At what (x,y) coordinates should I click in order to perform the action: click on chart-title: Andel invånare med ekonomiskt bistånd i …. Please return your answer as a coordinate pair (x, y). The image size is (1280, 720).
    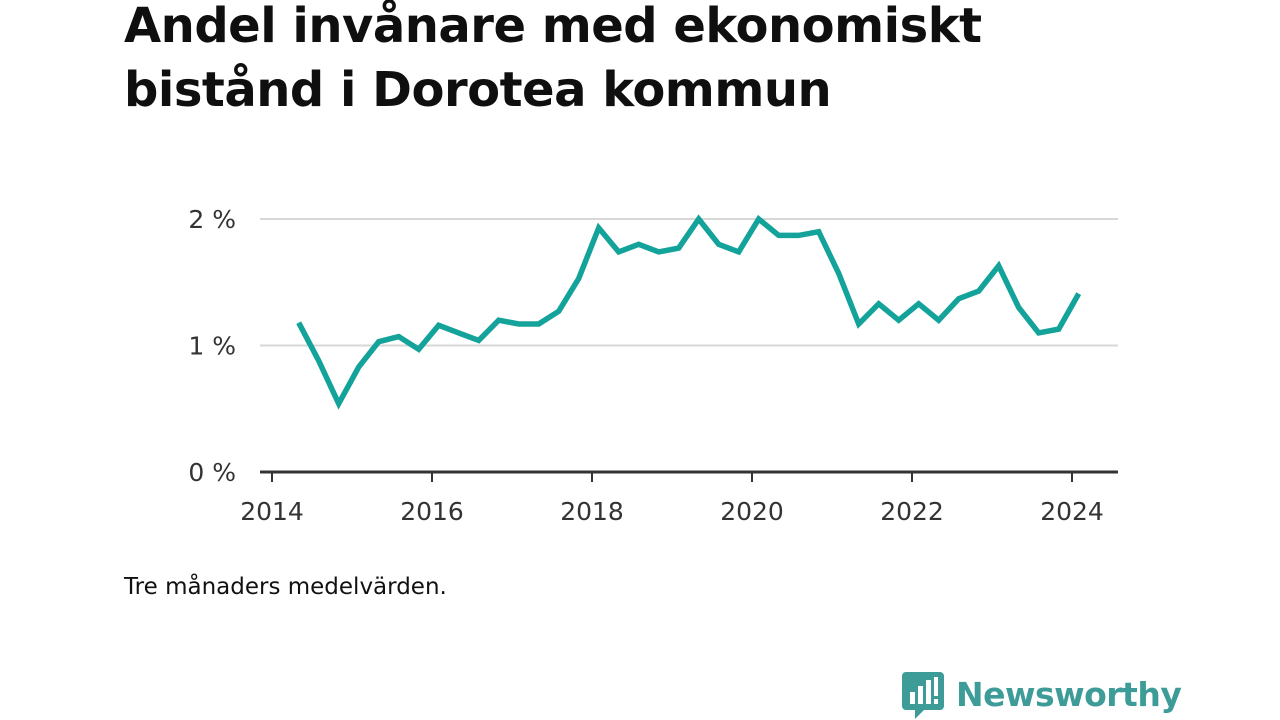
    Looking at the image, I should click on (553, 59).